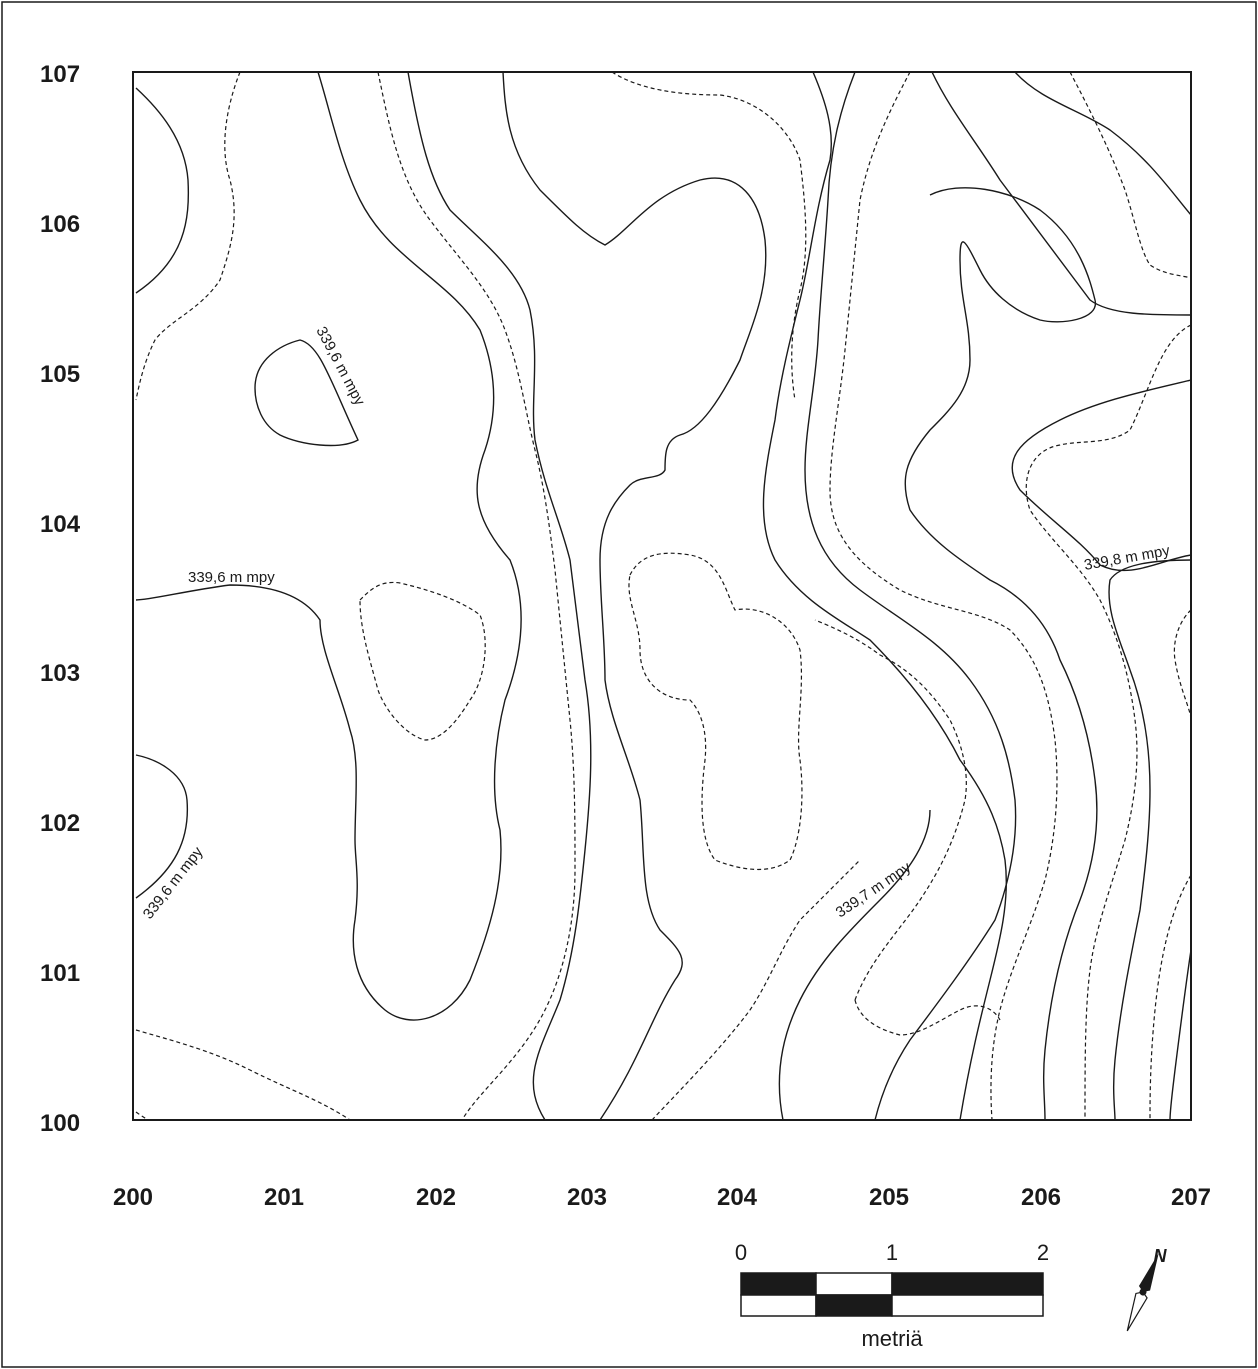 The width and height of the screenshot is (1258, 1369). I want to click on scale-tick-label: 0, so click(741, 1252).